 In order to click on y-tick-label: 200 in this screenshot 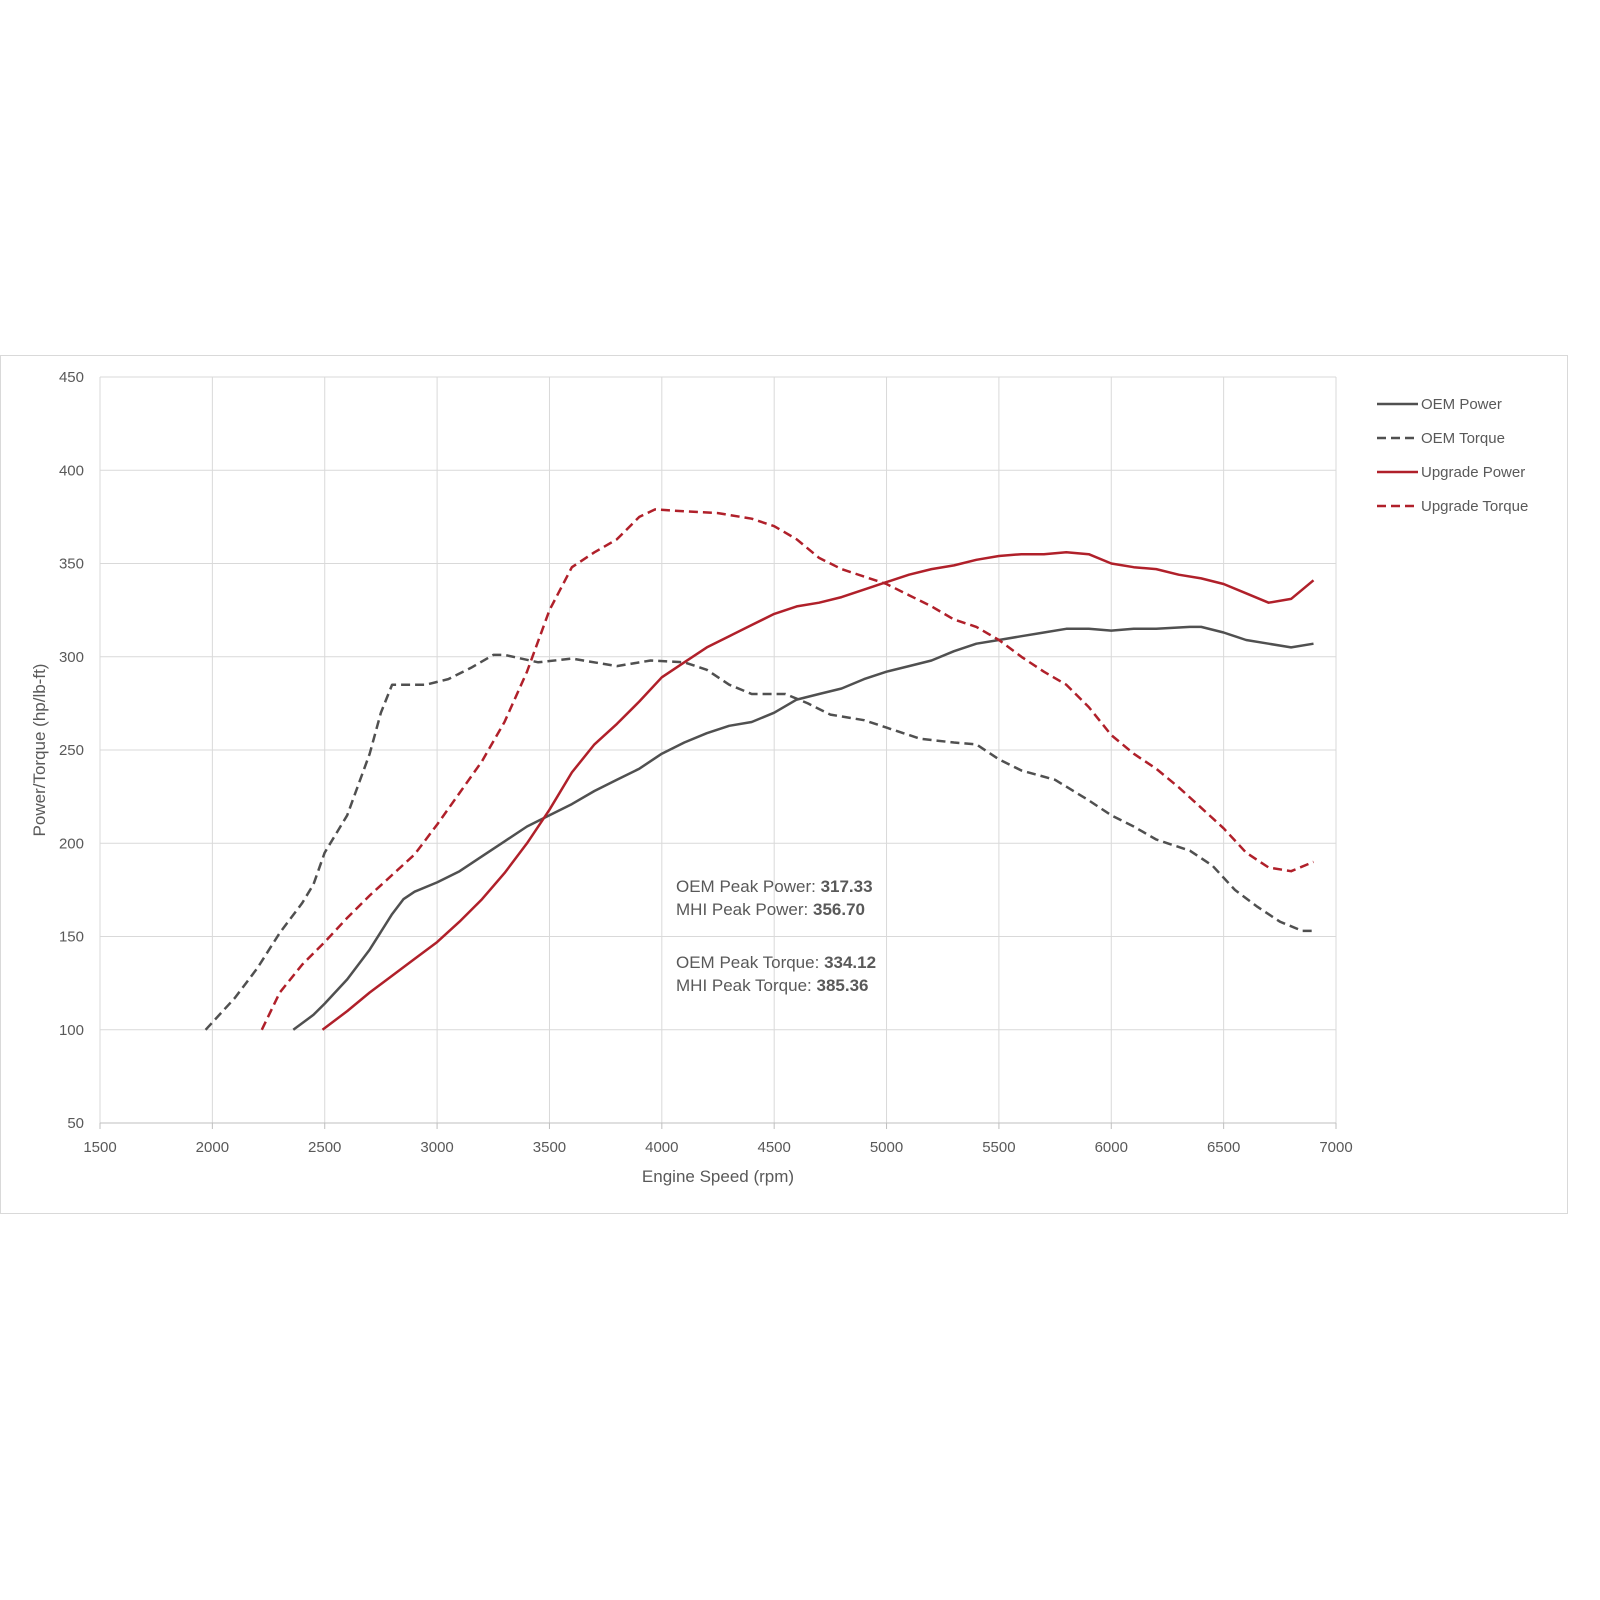, I will do `click(71, 843)`.